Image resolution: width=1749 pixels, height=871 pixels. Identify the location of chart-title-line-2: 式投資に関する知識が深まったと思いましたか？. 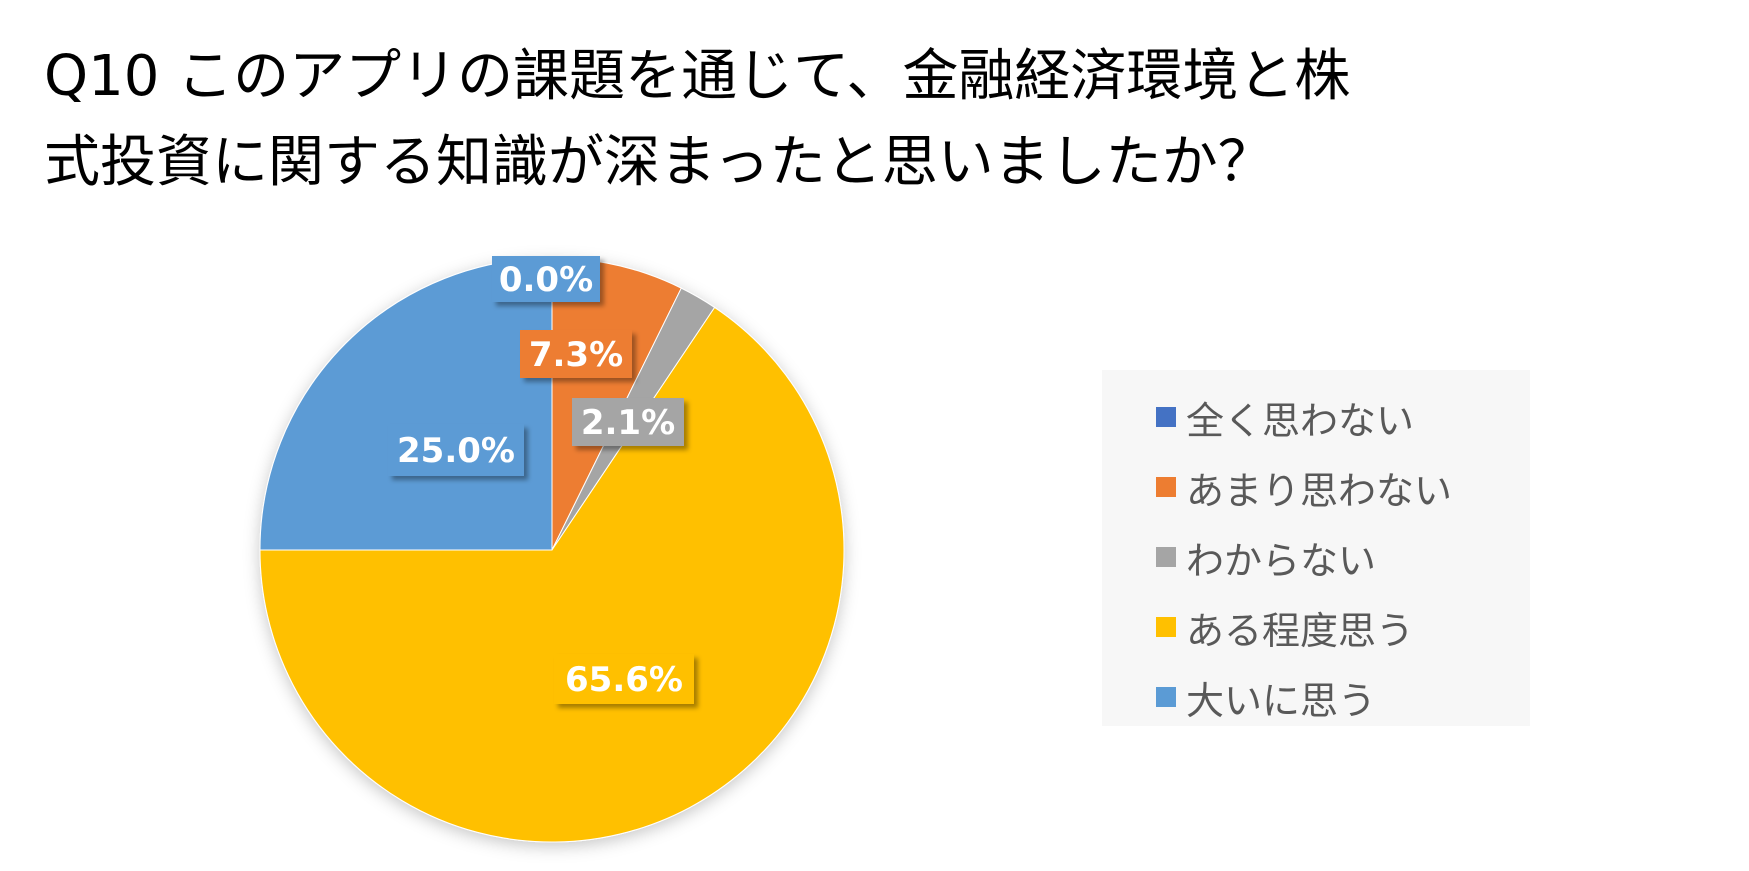
(659, 162).